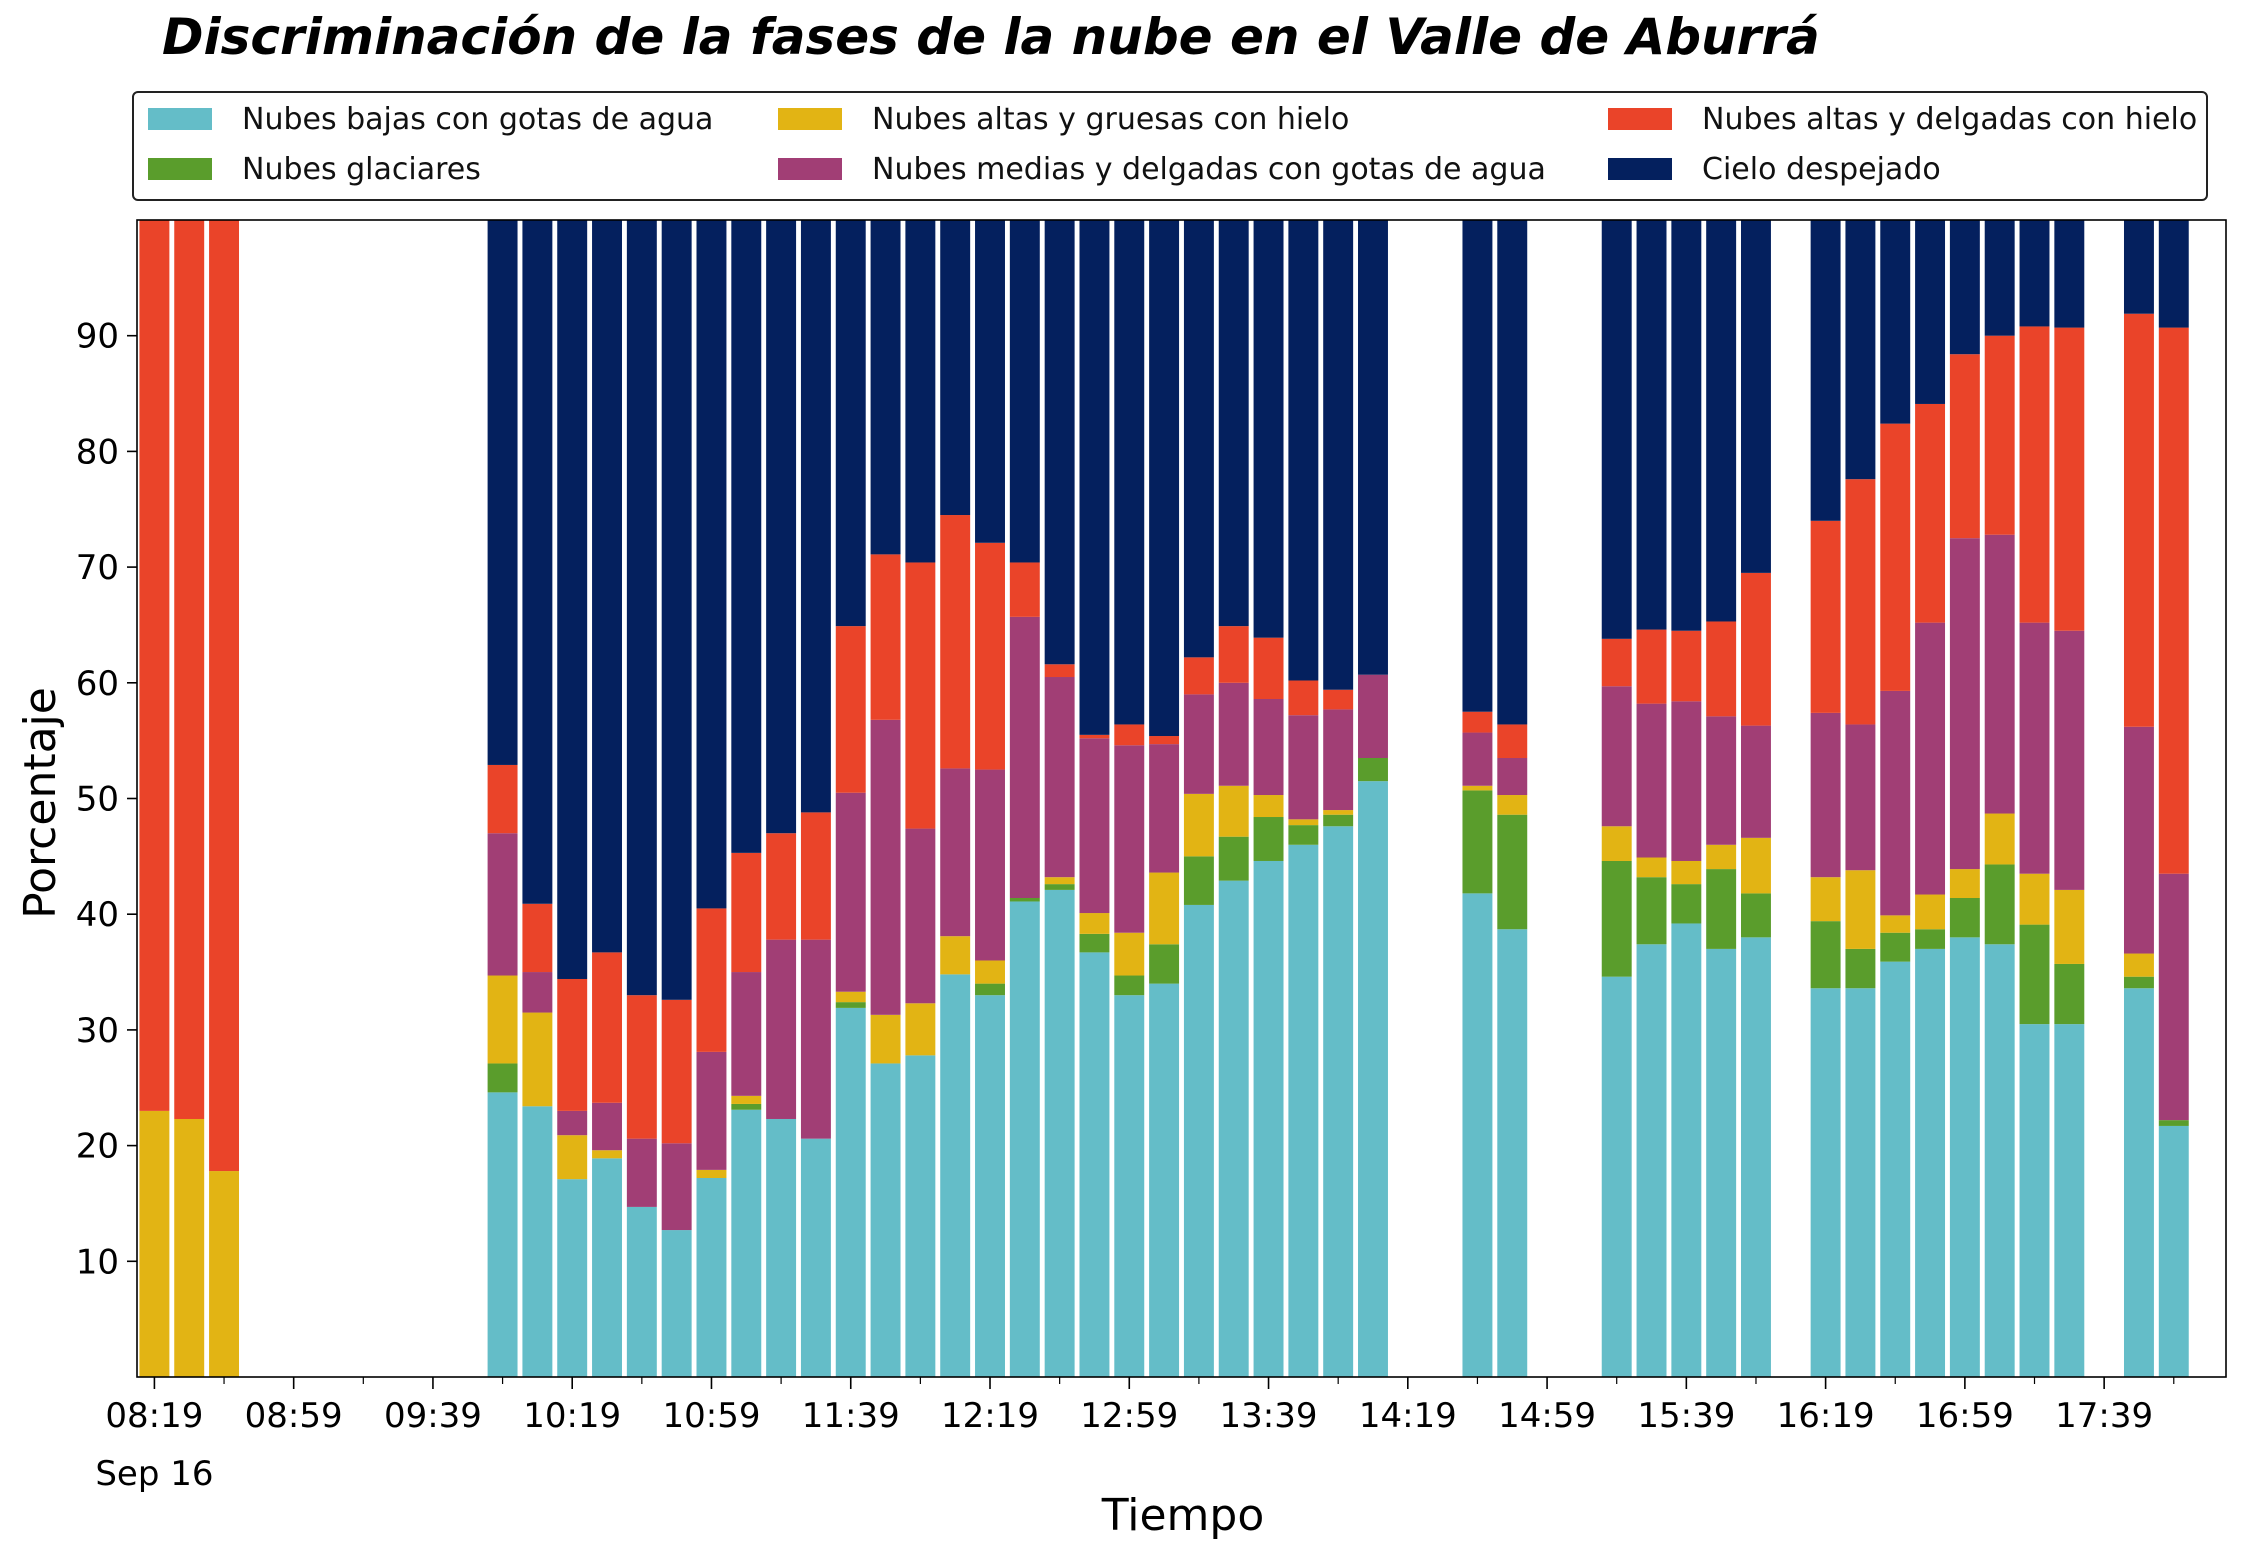 Image resolution: width=2244 pixels, height=1559 pixels. What do you see at coordinates (1821, 169) in the screenshot?
I see `legend-label-5: Cielo despejado` at bounding box center [1821, 169].